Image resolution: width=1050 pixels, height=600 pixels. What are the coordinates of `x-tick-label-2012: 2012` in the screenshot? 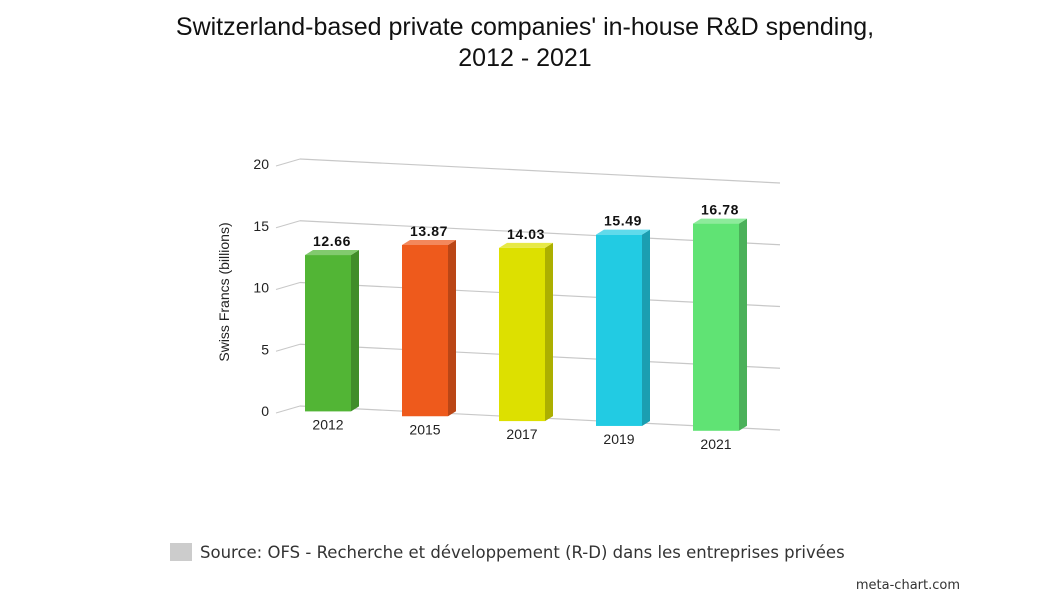 It's located at (327, 424).